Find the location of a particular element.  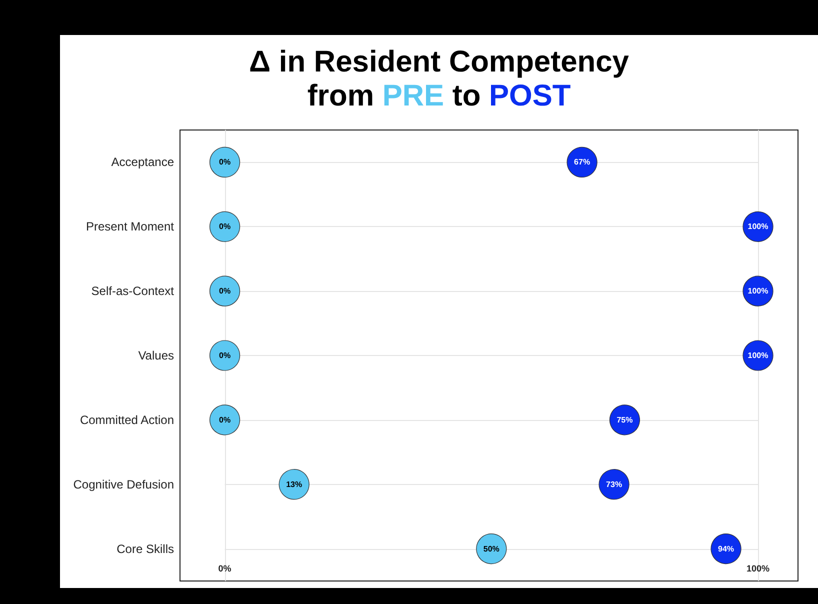

y-tick-label: Committed Action is located at coordinates (127, 419).